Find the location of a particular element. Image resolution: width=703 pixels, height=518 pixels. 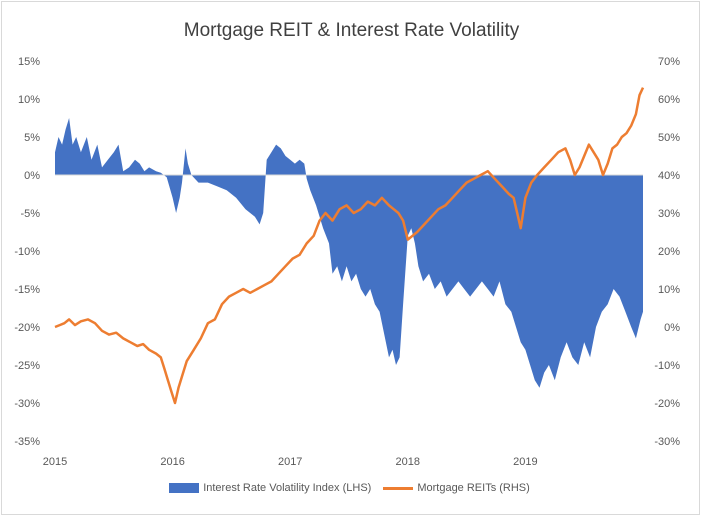

y-right-tick-label: 20% is located at coordinates (669, 252).